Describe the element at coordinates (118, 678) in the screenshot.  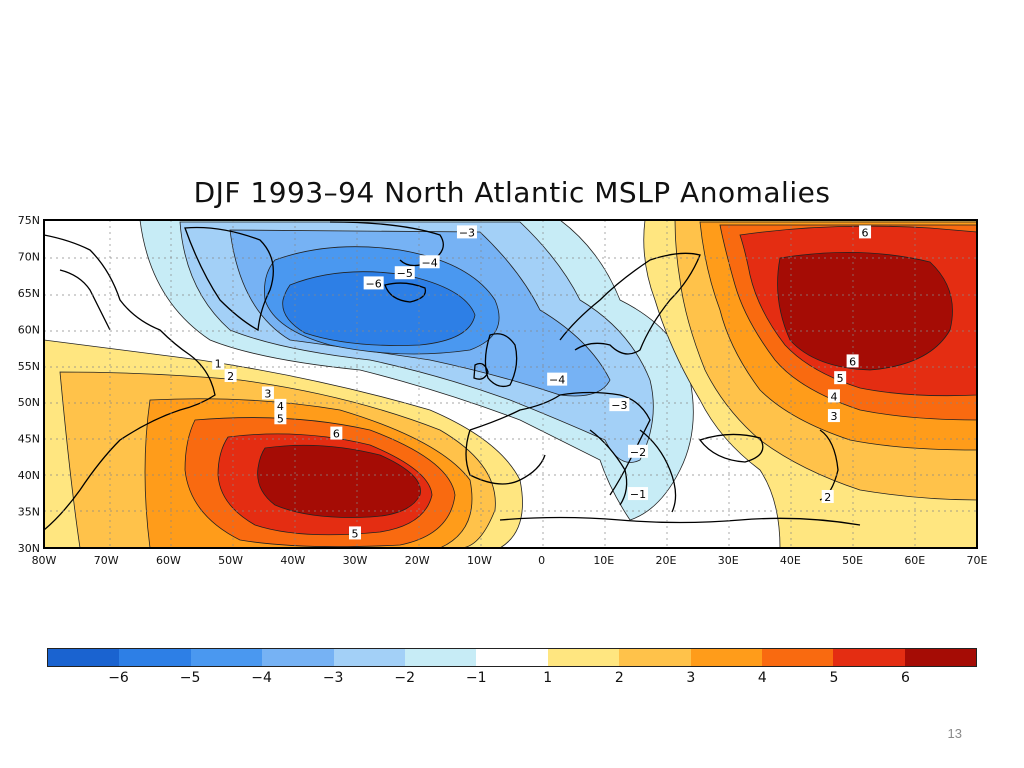
I see `colorbar-tick-label: −6` at that location.